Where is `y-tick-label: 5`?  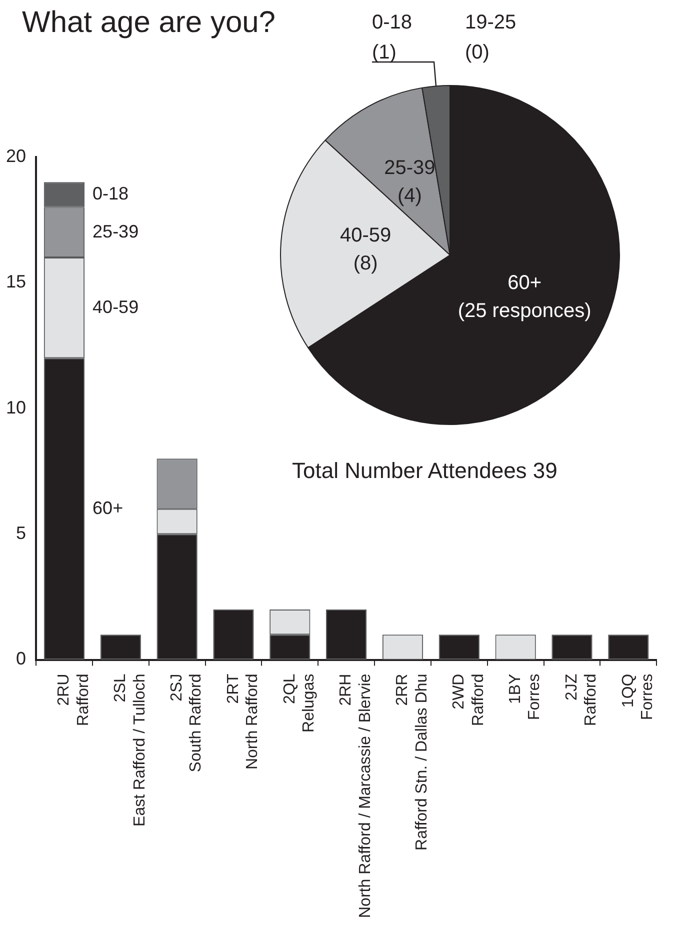
y-tick-label: 5 is located at coordinates (21, 533).